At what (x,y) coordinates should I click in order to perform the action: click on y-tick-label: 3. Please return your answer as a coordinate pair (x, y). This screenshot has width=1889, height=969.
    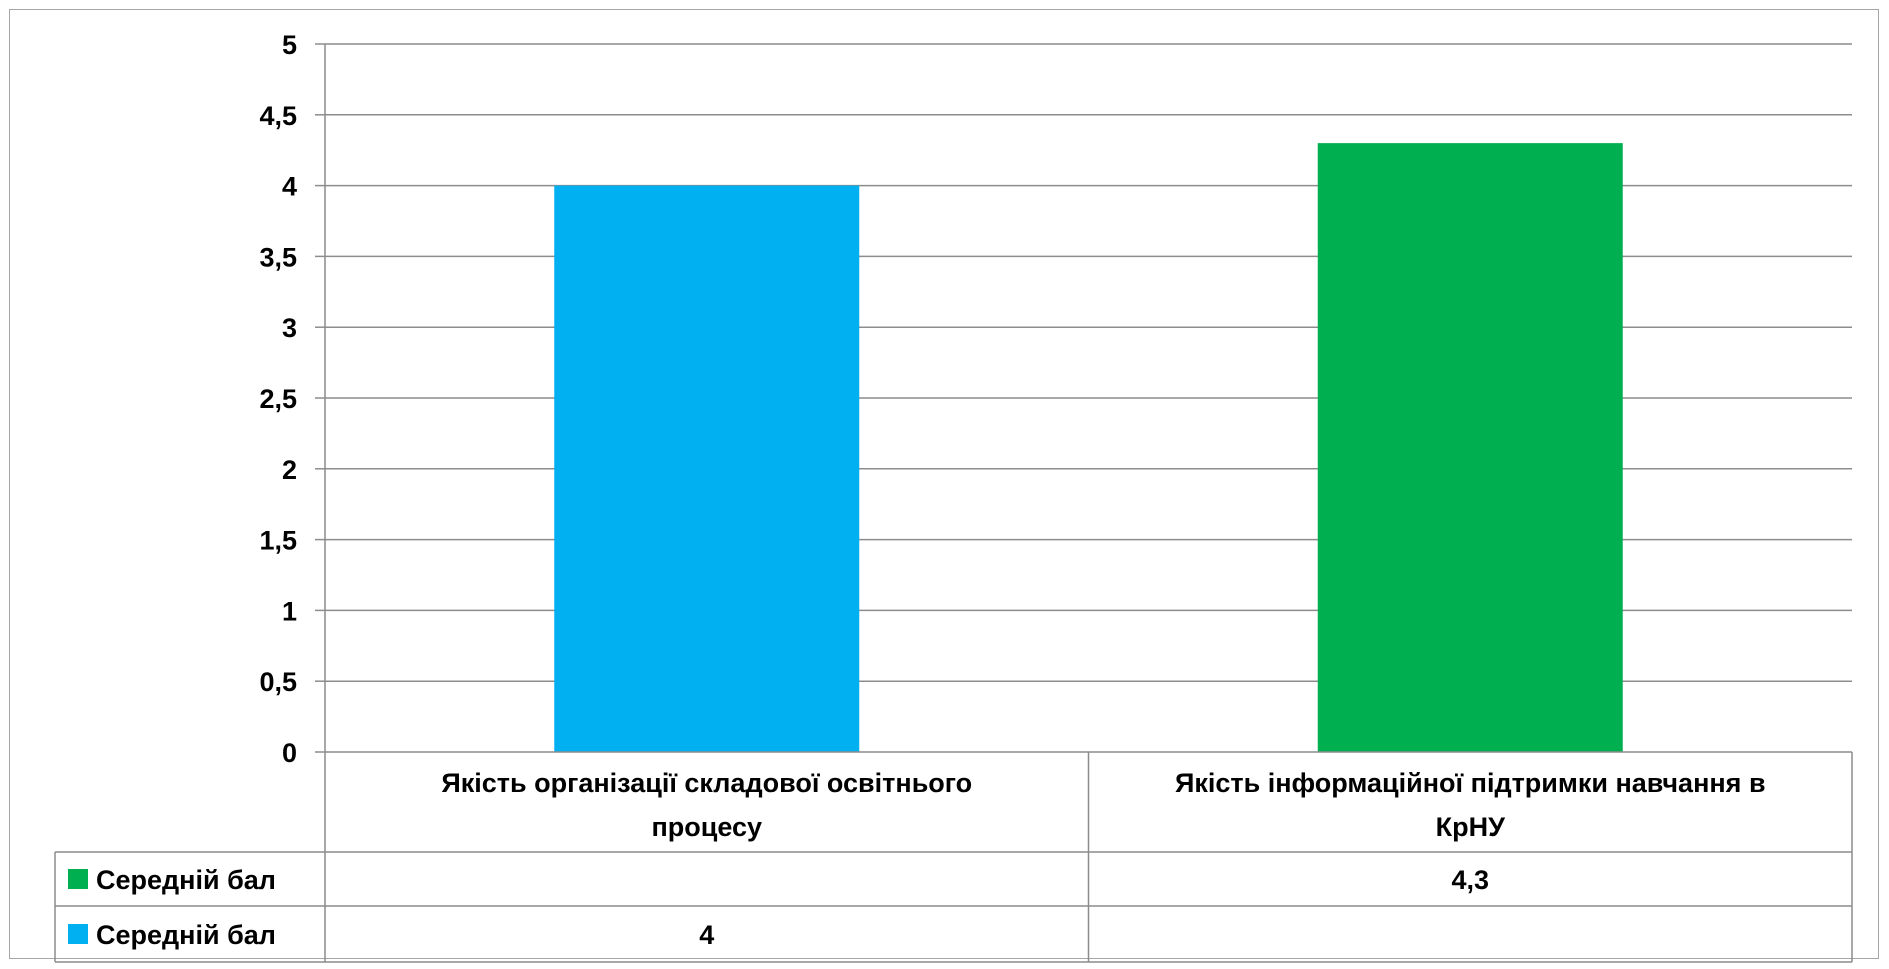
    Looking at the image, I should click on (289, 328).